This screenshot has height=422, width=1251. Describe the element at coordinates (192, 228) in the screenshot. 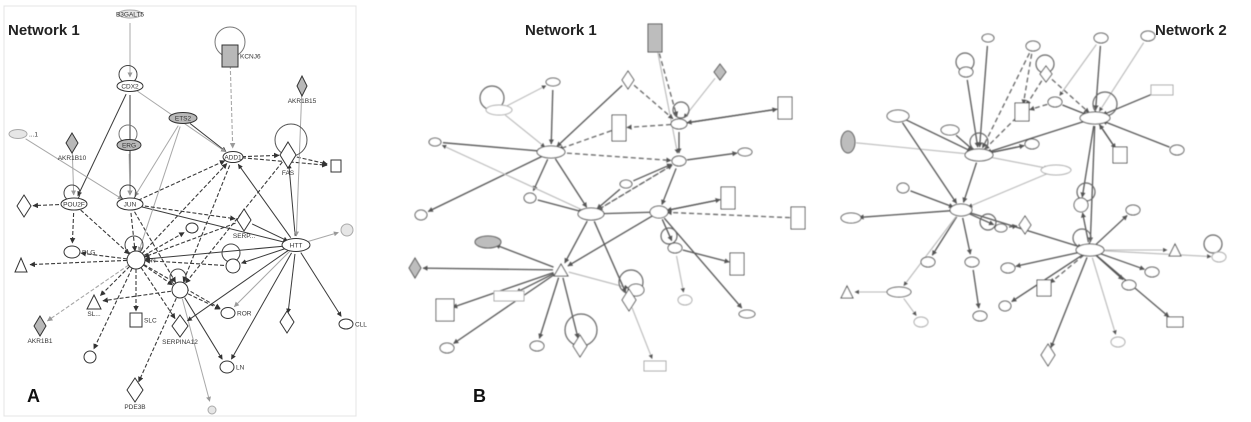

I see `node-elf` at that location.